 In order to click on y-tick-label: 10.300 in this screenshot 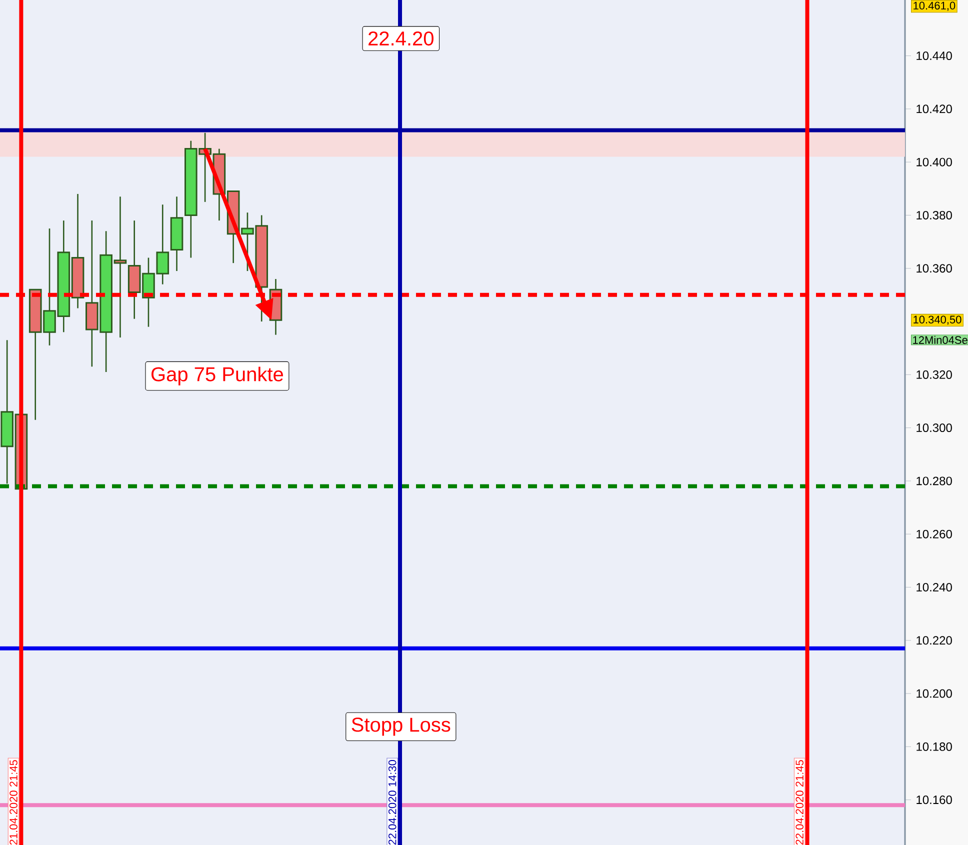, I will do `click(934, 428)`.